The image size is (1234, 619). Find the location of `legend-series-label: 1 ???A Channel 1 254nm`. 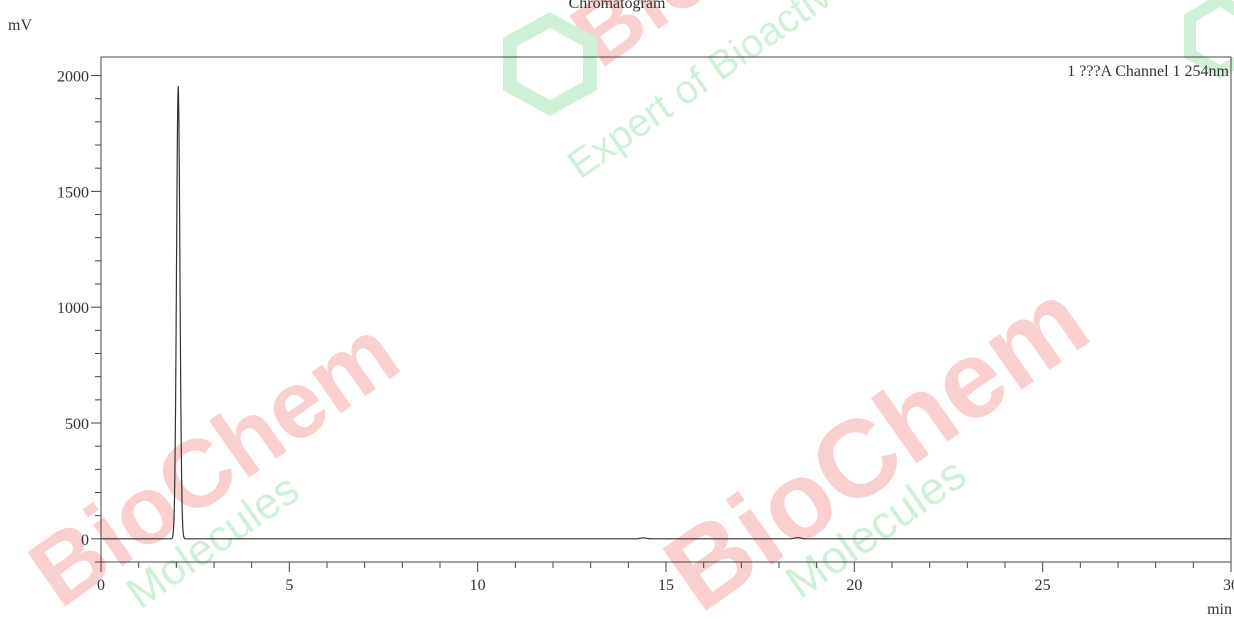

legend-series-label: 1 ???A Channel 1 254nm is located at coordinates (1148, 71).